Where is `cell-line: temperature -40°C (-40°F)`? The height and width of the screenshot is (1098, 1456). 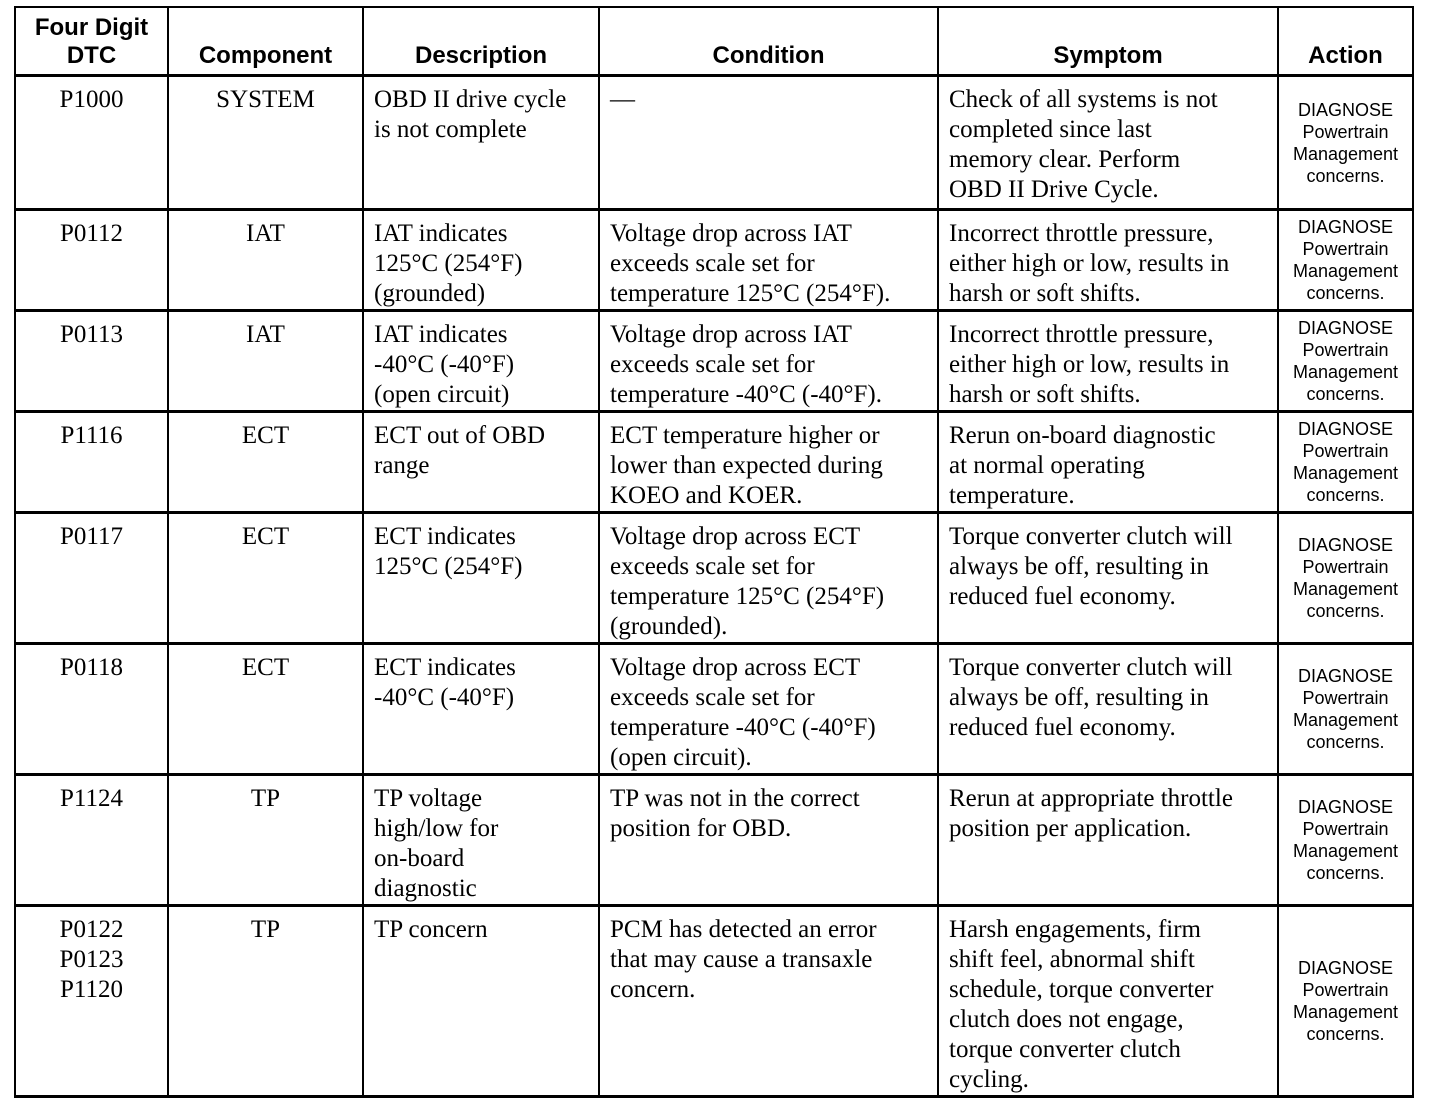 cell-line: temperature -40°C (-40°F) is located at coordinates (743, 727).